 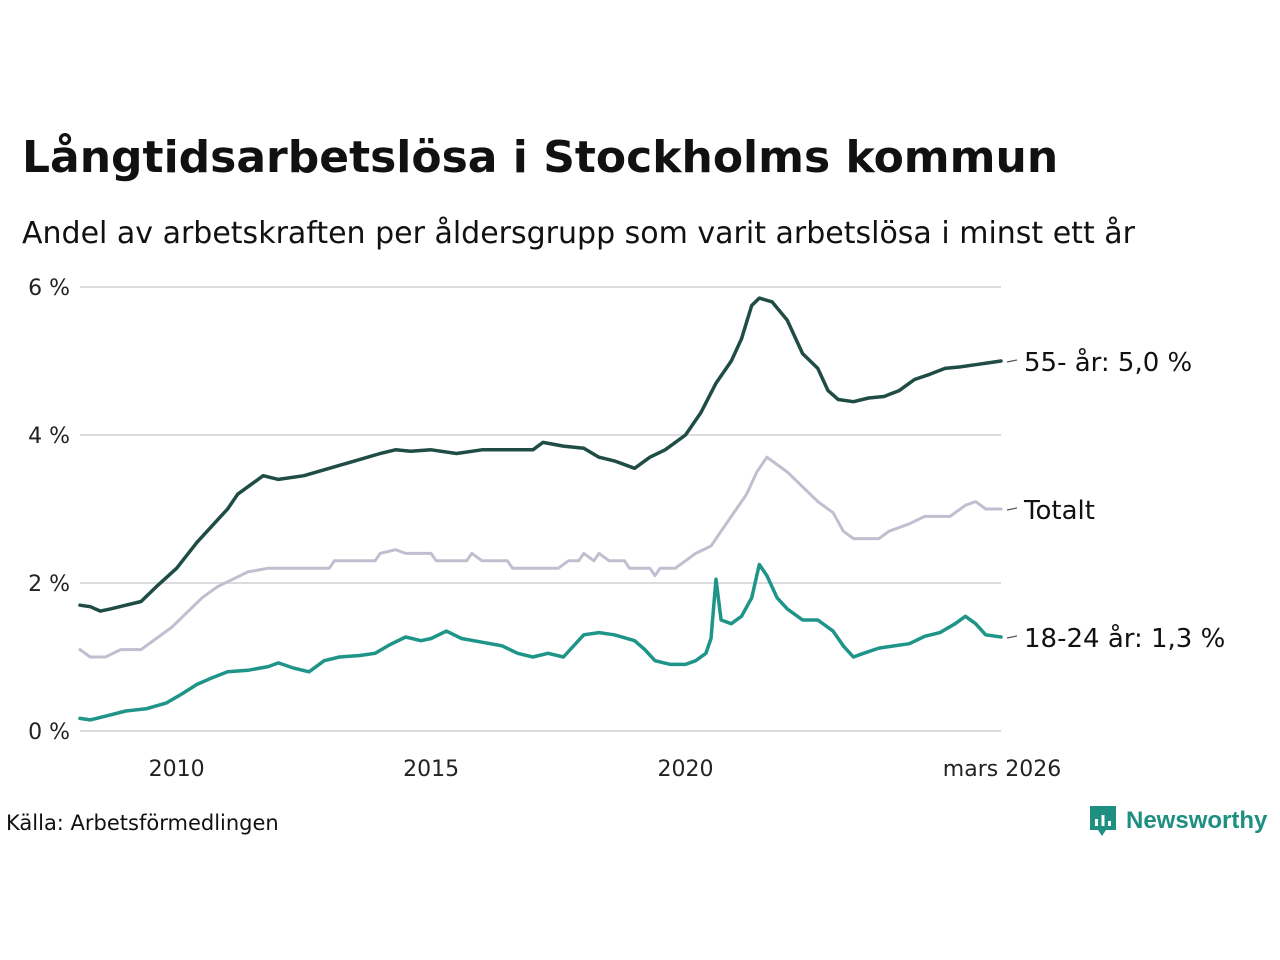 What do you see at coordinates (142, 823) in the screenshot?
I see `source-note: Källa: Arbetsförmedlingen` at bounding box center [142, 823].